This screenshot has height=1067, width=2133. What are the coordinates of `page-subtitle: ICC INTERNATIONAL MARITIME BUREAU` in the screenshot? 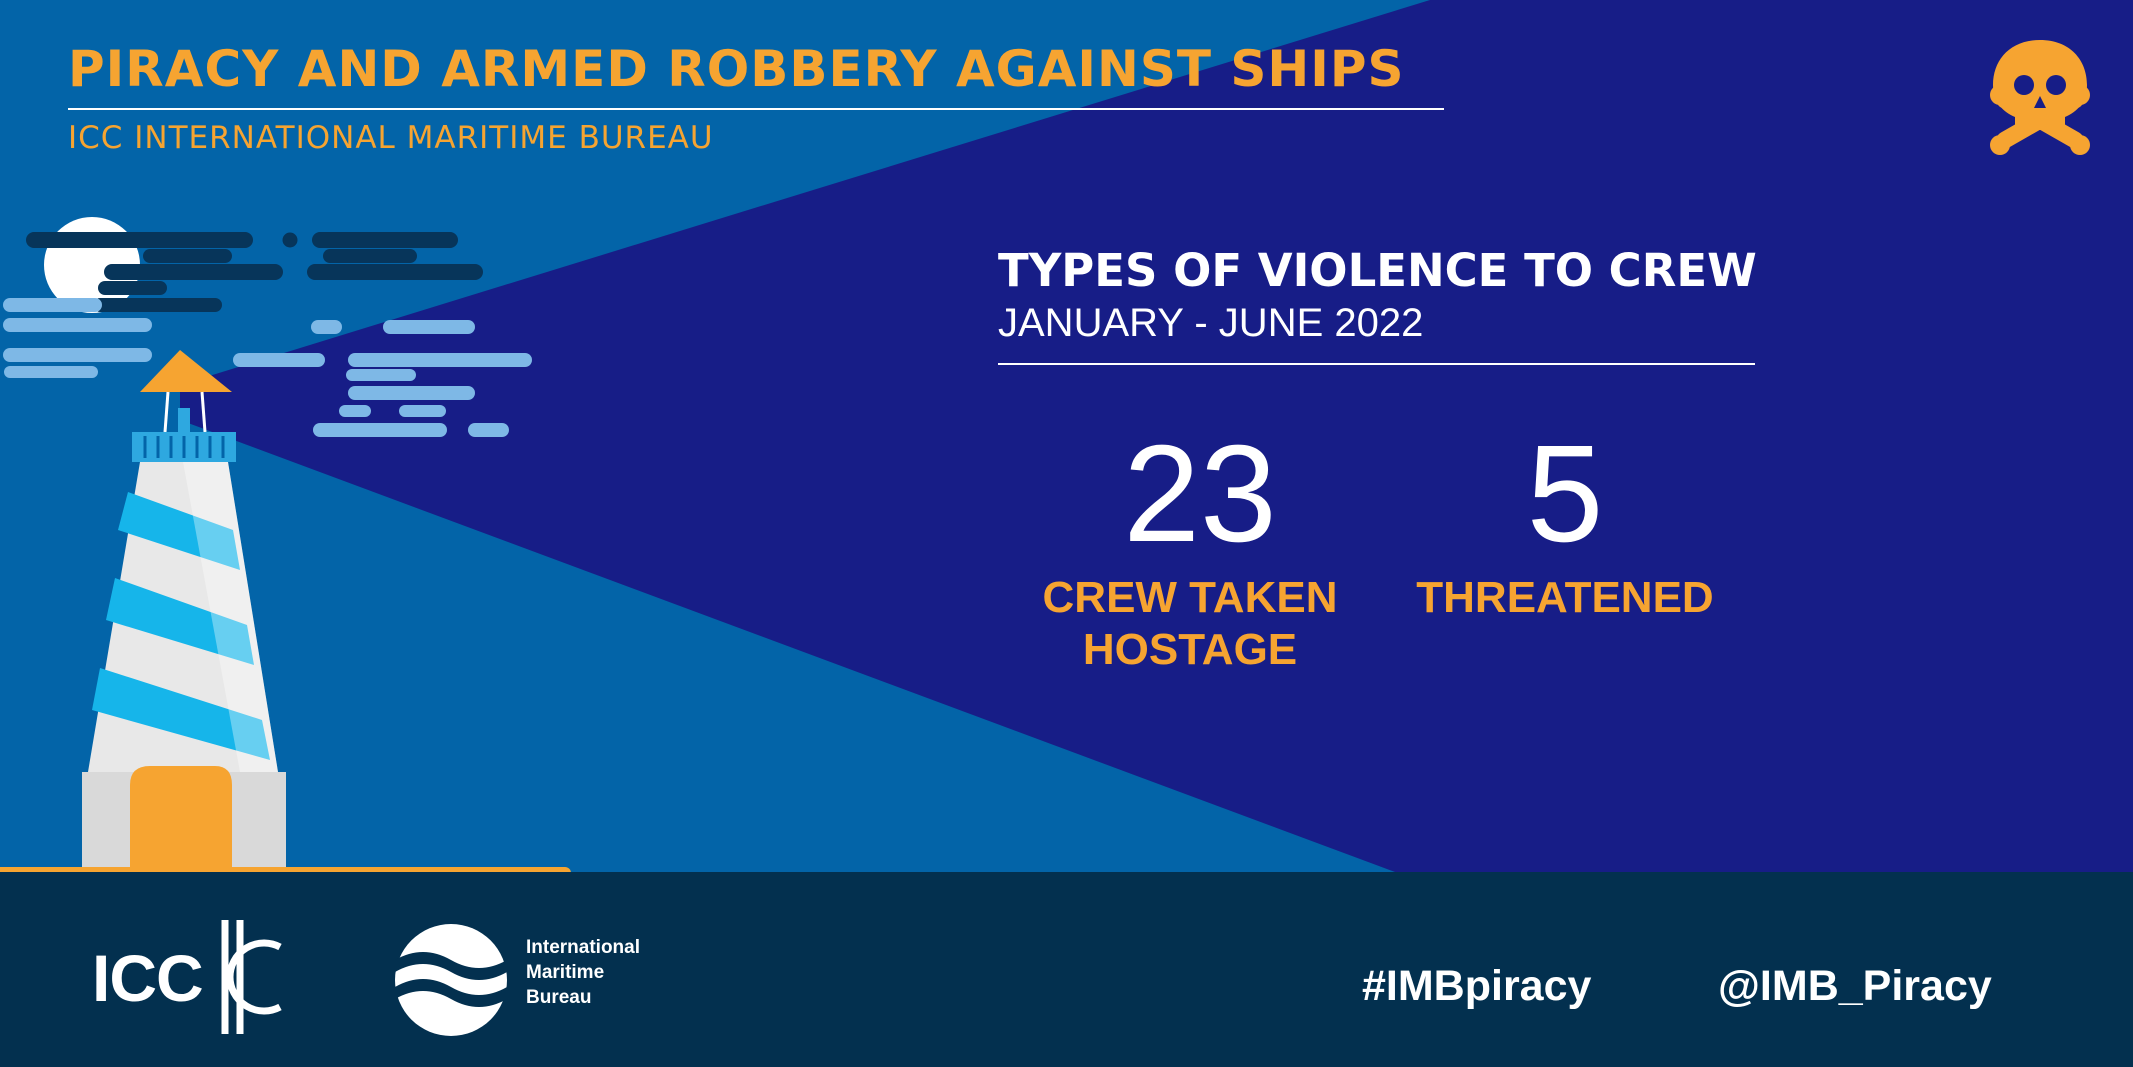 It's located at (391, 138).